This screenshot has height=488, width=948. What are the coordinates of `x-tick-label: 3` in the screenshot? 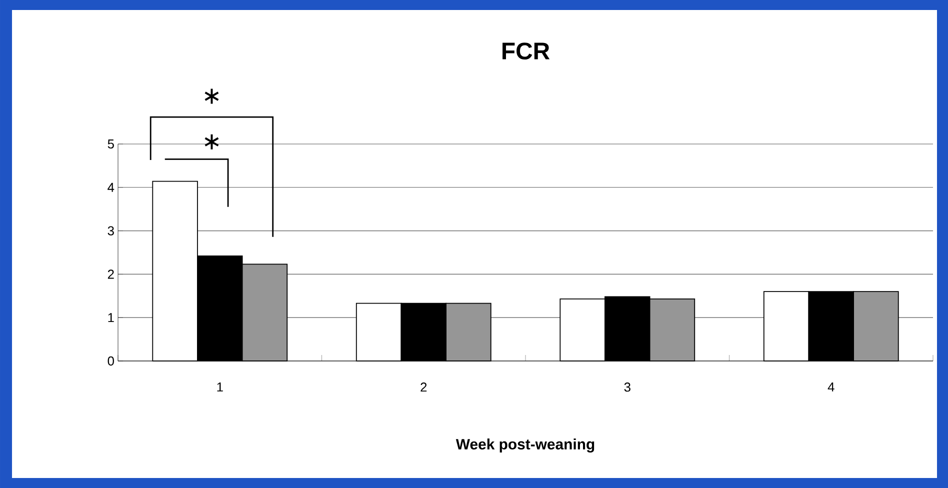 It's located at (627, 387).